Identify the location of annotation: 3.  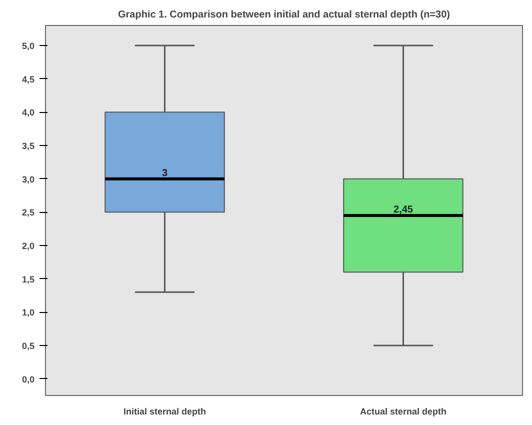
(165, 173).